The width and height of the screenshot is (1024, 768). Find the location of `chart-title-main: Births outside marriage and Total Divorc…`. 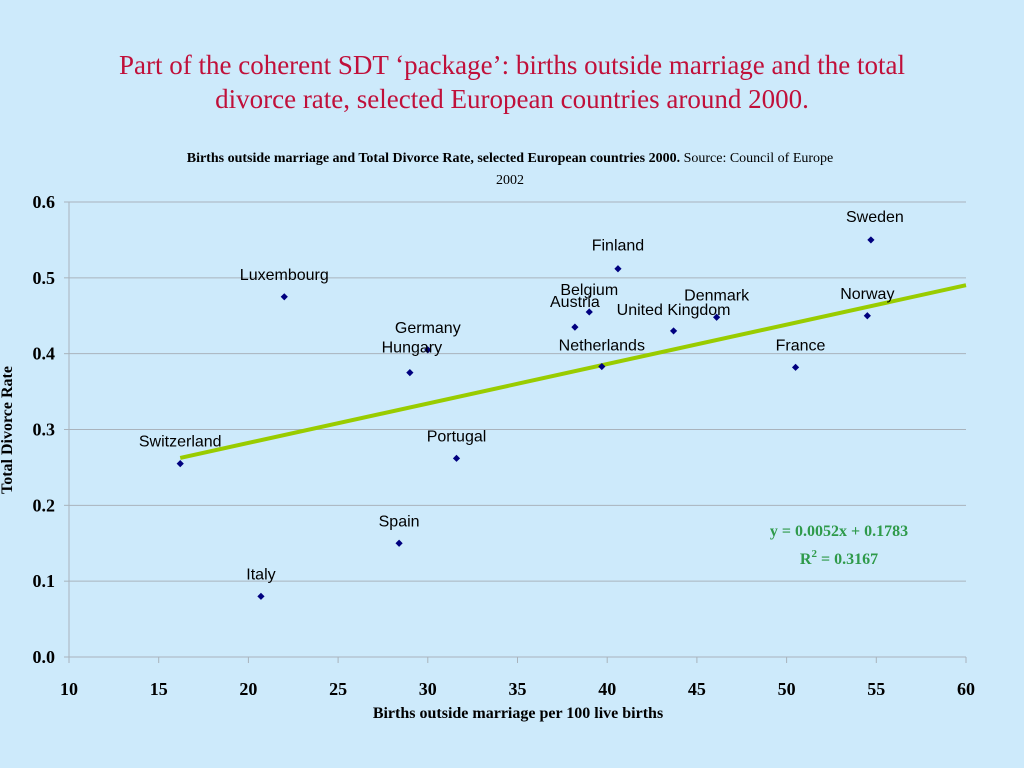

chart-title-main: Births outside marriage and Total Divorc… is located at coordinates (433, 158).